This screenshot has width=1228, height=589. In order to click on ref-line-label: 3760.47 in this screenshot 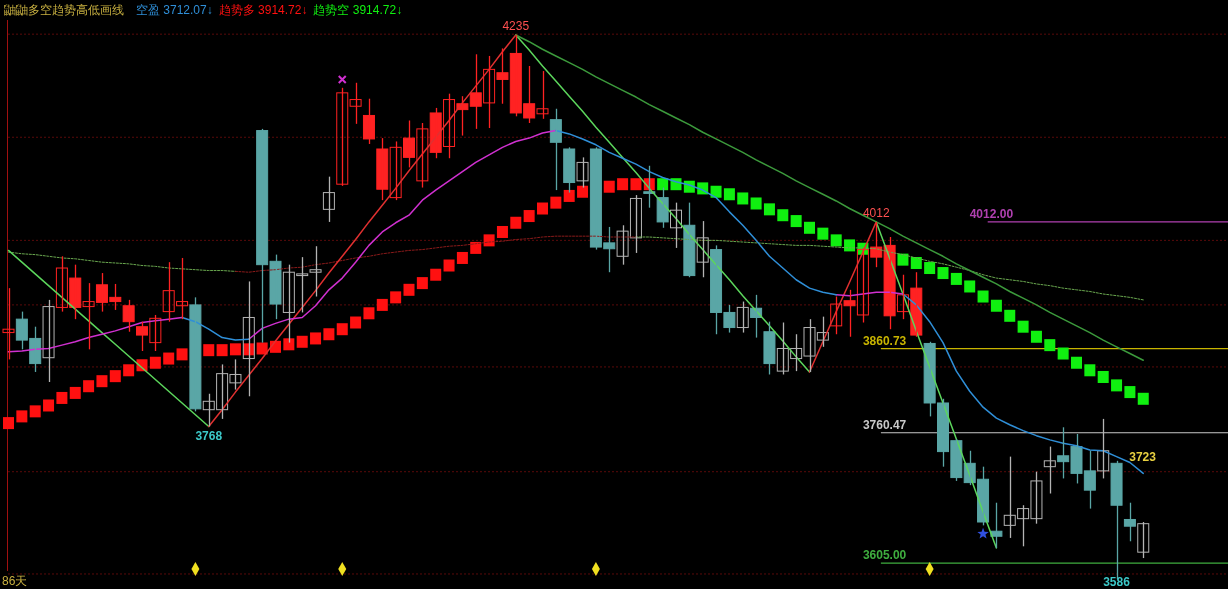, I will do `click(884, 424)`.